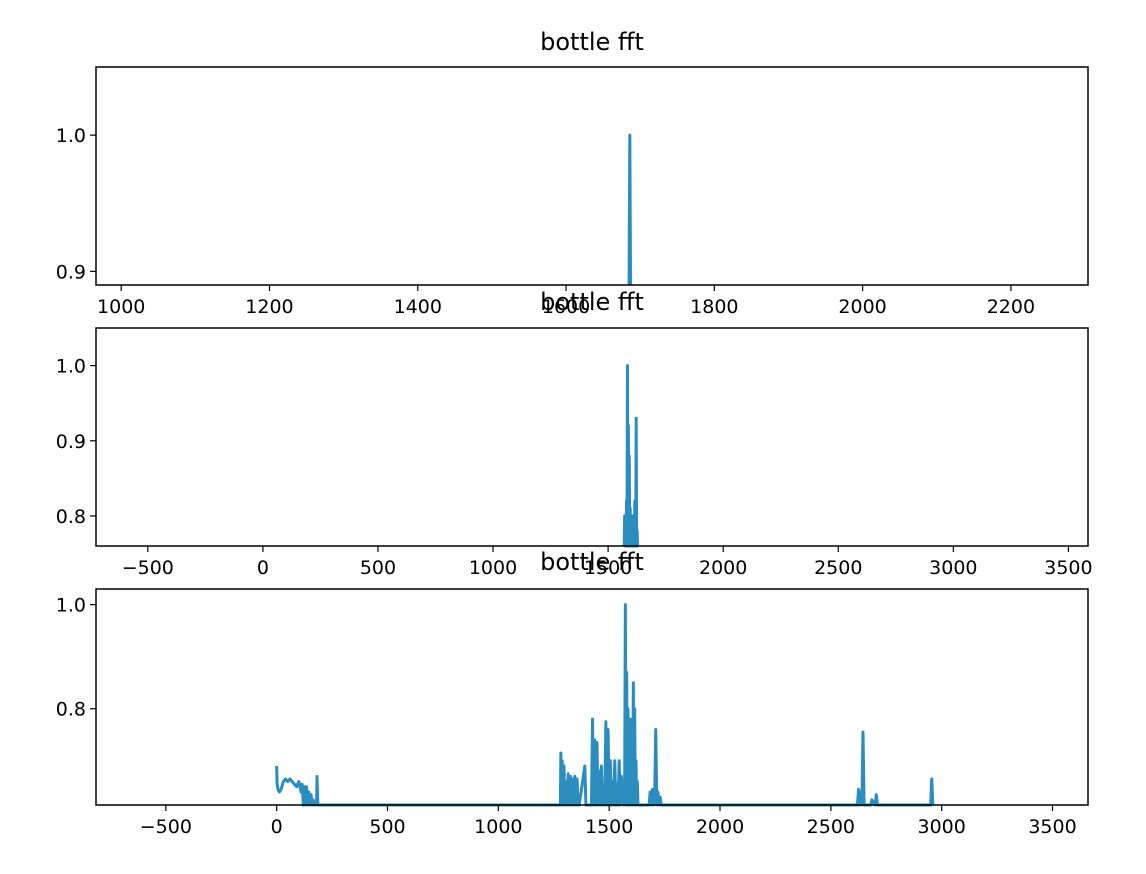  What do you see at coordinates (1011, 307) in the screenshot?
I see `subplot-1-x-tick-label: 2200` at bounding box center [1011, 307].